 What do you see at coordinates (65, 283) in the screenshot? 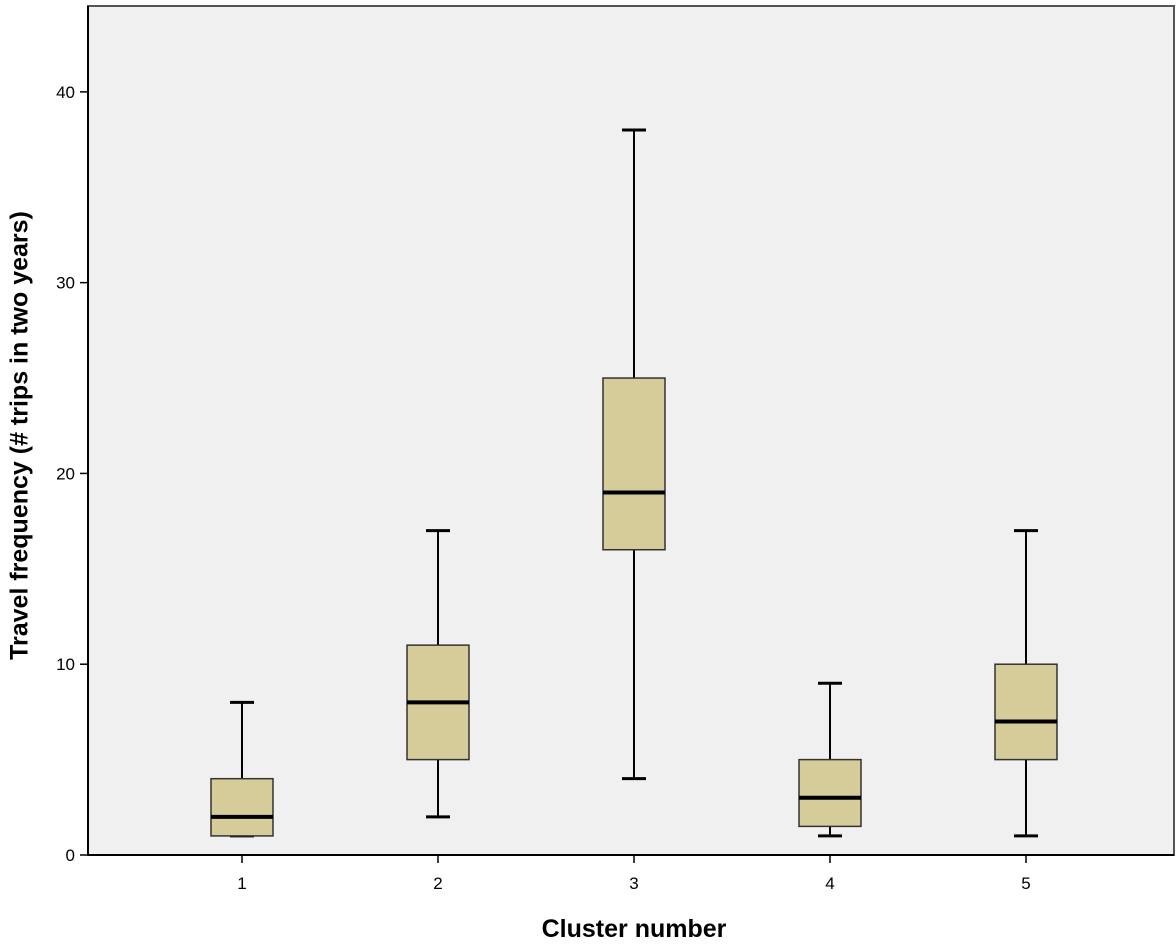
I see `y-tick-label: 30` at bounding box center [65, 283].